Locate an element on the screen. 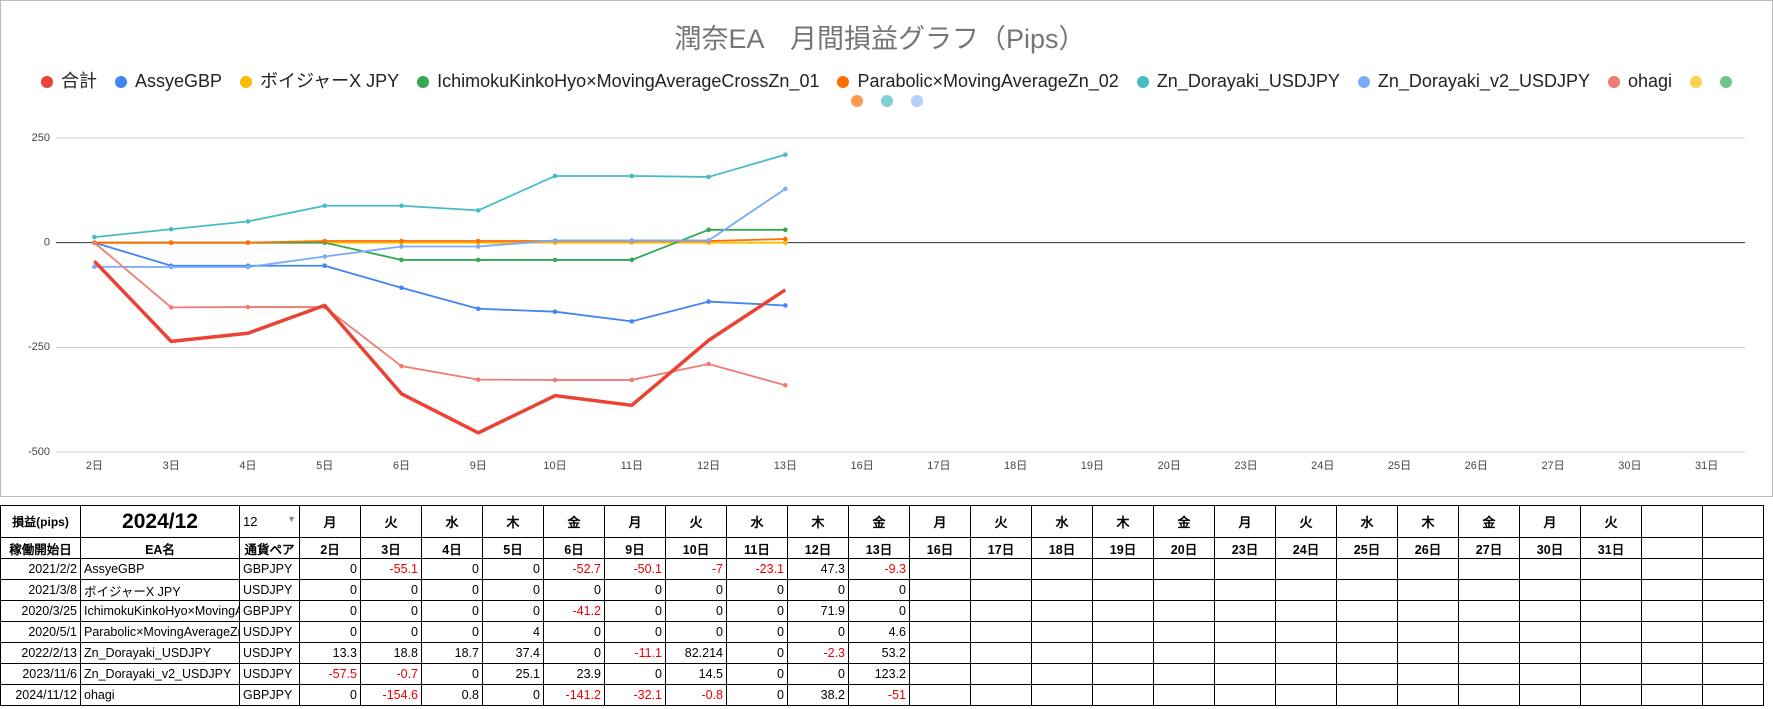 Image resolution: width=1773 pixels, height=709 pixels. cell: 82.214 is located at coordinates (696, 653).